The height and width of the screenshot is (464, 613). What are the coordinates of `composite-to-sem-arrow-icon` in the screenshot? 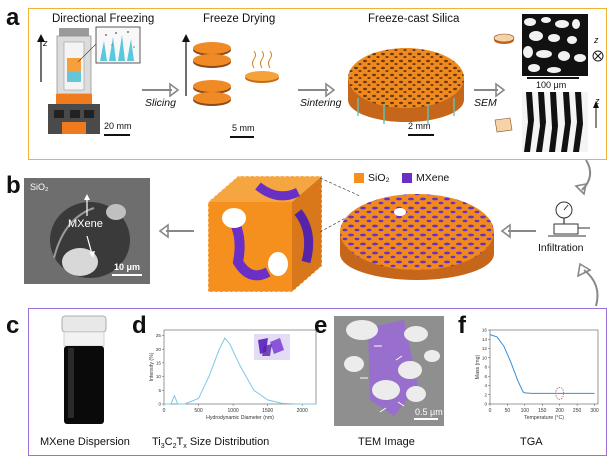 It's located at (176, 231).